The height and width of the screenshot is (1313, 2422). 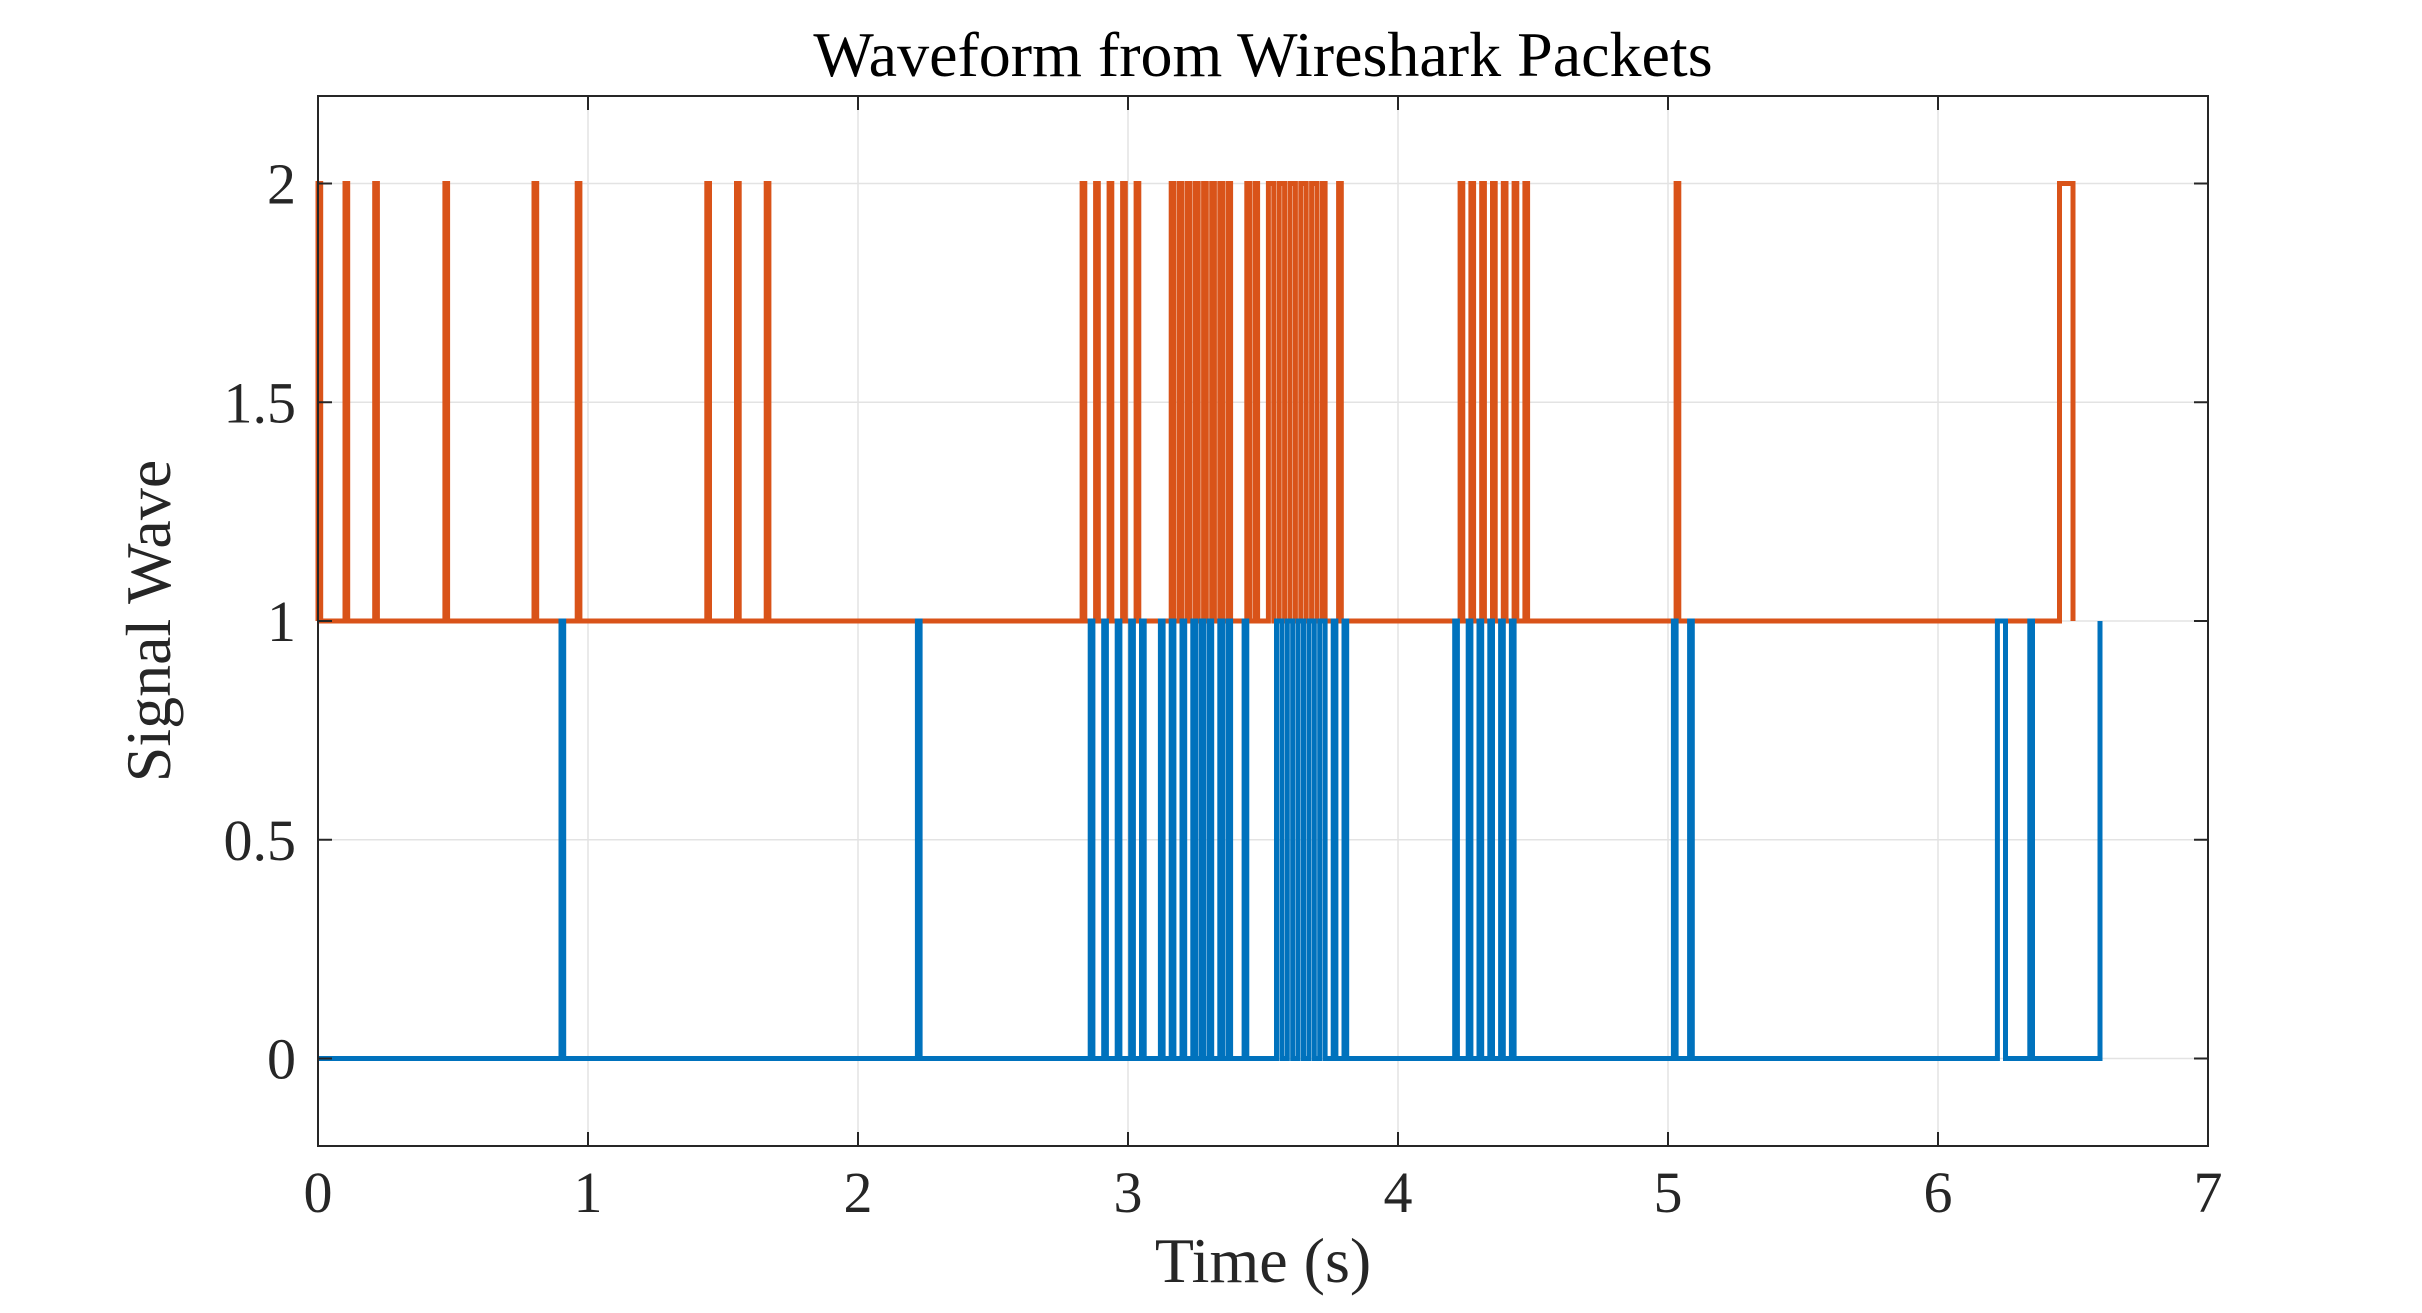 What do you see at coordinates (1262, 54) in the screenshot?
I see `chart-title: Waveform from Wireshark Packets` at bounding box center [1262, 54].